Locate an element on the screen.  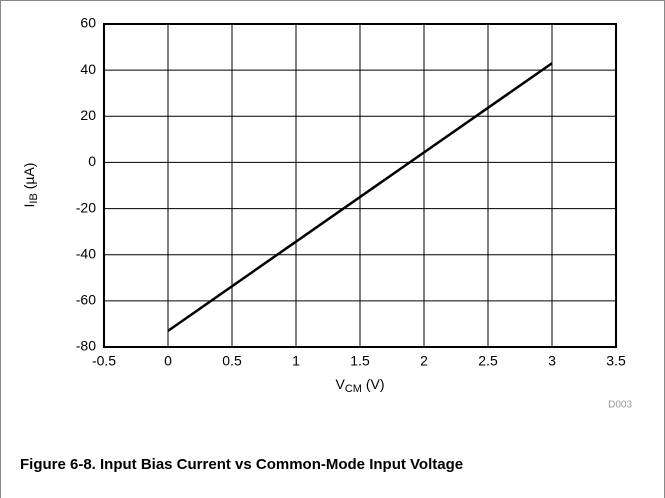
x-label-main: V is located at coordinates (340, 384).